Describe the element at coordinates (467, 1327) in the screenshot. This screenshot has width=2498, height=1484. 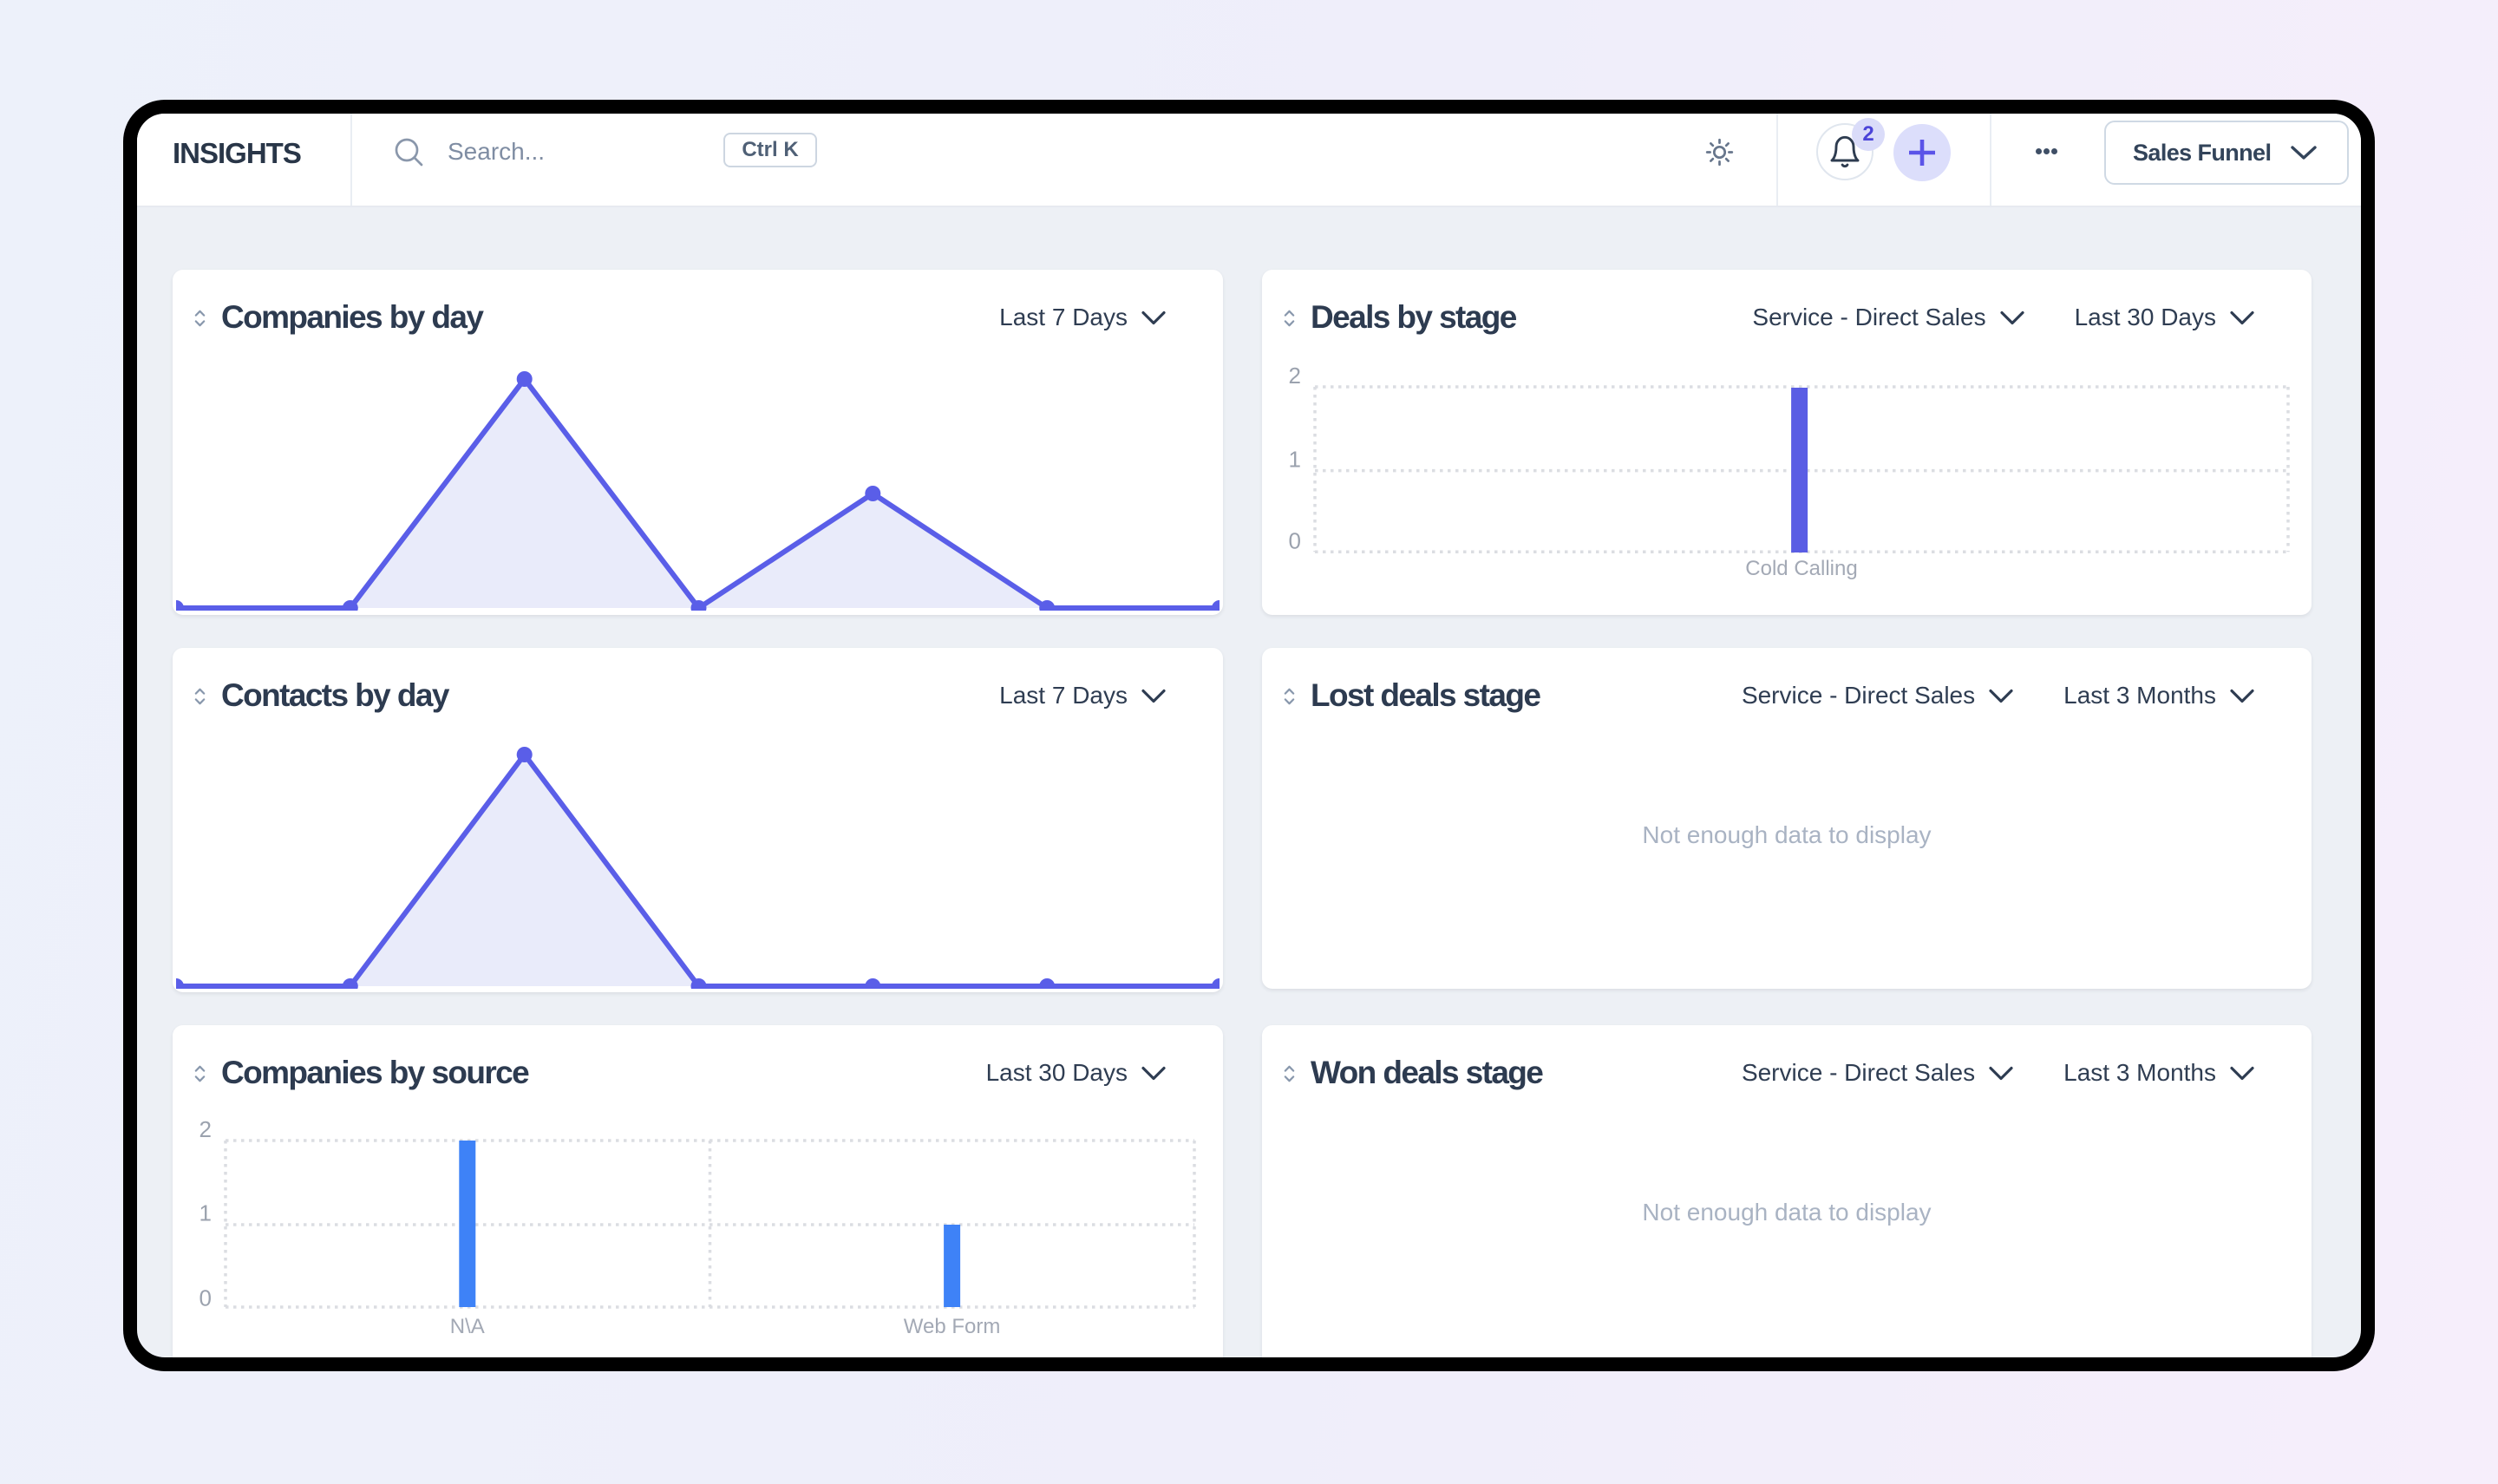
I see `svg-text: N\A` at that location.